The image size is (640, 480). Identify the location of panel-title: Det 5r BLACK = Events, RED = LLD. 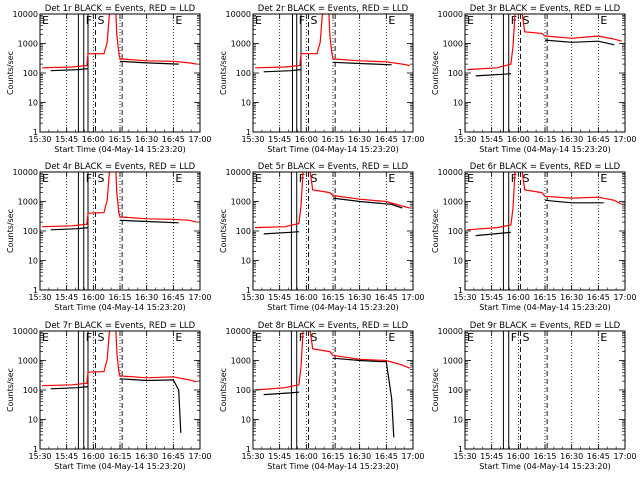
(333, 167).